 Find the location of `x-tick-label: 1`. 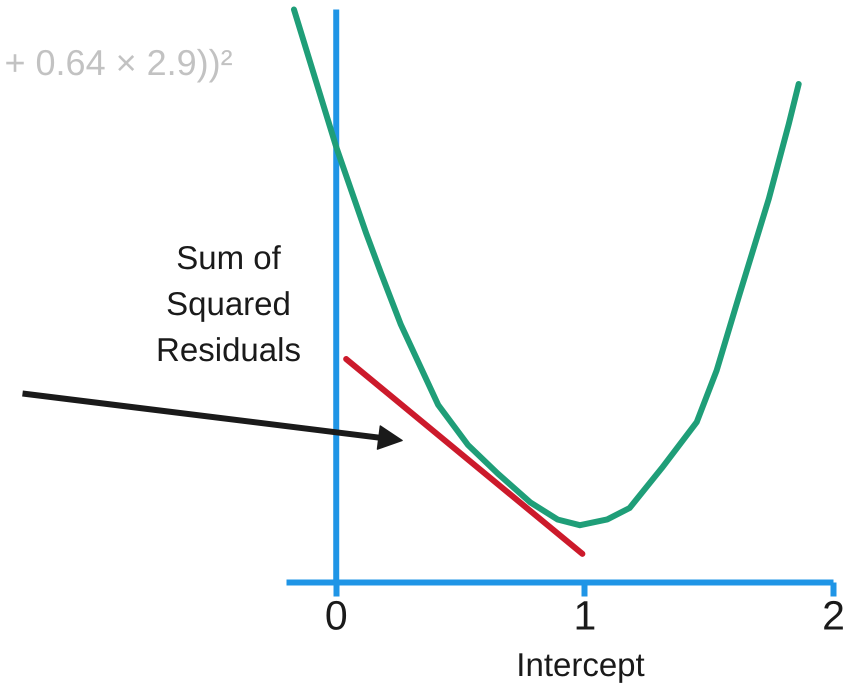

x-tick-label: 1 is located at coordinates (584, 615).